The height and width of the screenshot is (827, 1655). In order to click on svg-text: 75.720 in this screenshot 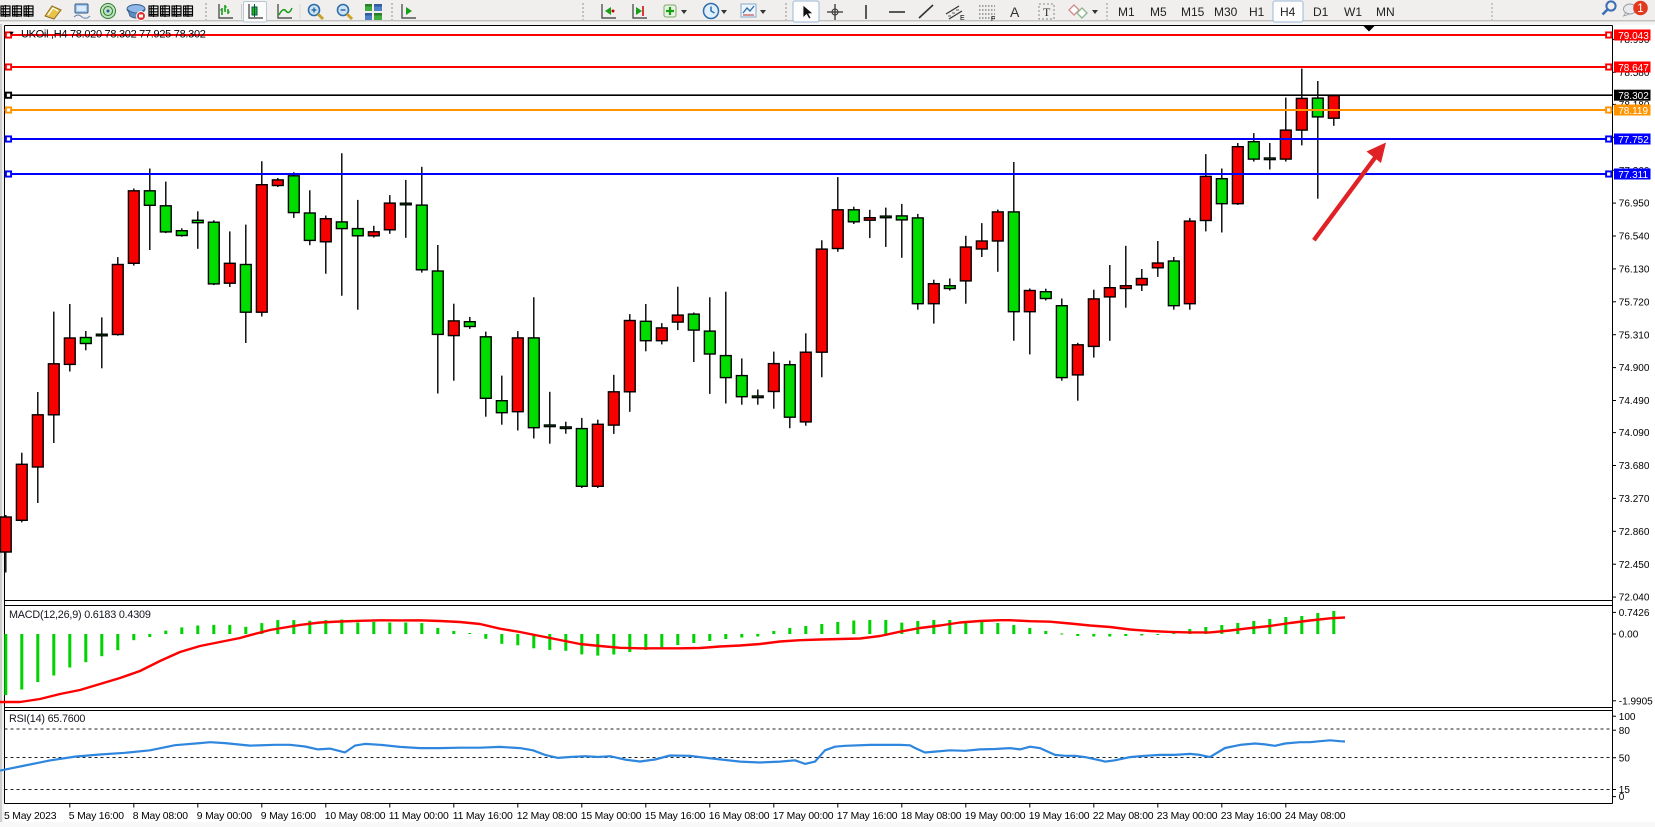, I will do `click(1634, 302)`.